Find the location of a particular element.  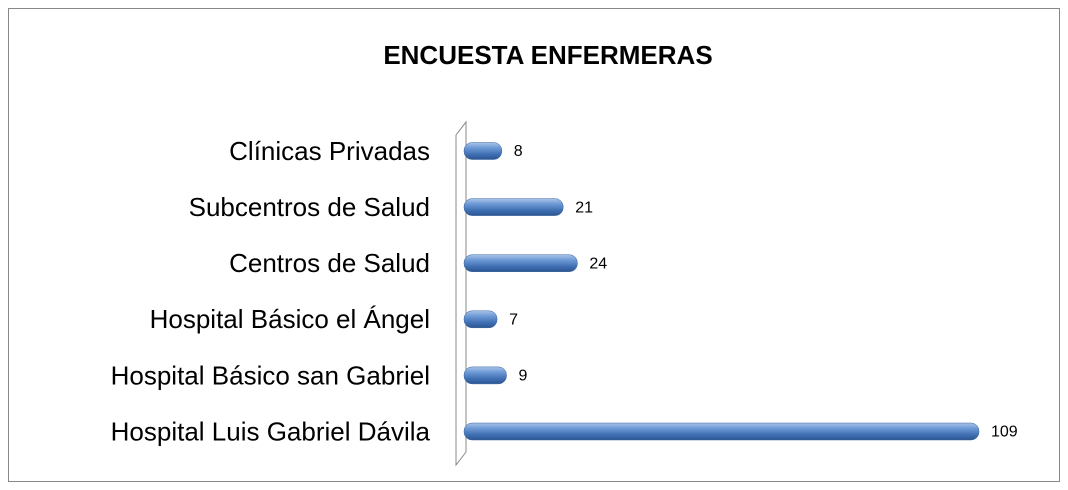

data-label: 7 is located at coordinates (513, 320).